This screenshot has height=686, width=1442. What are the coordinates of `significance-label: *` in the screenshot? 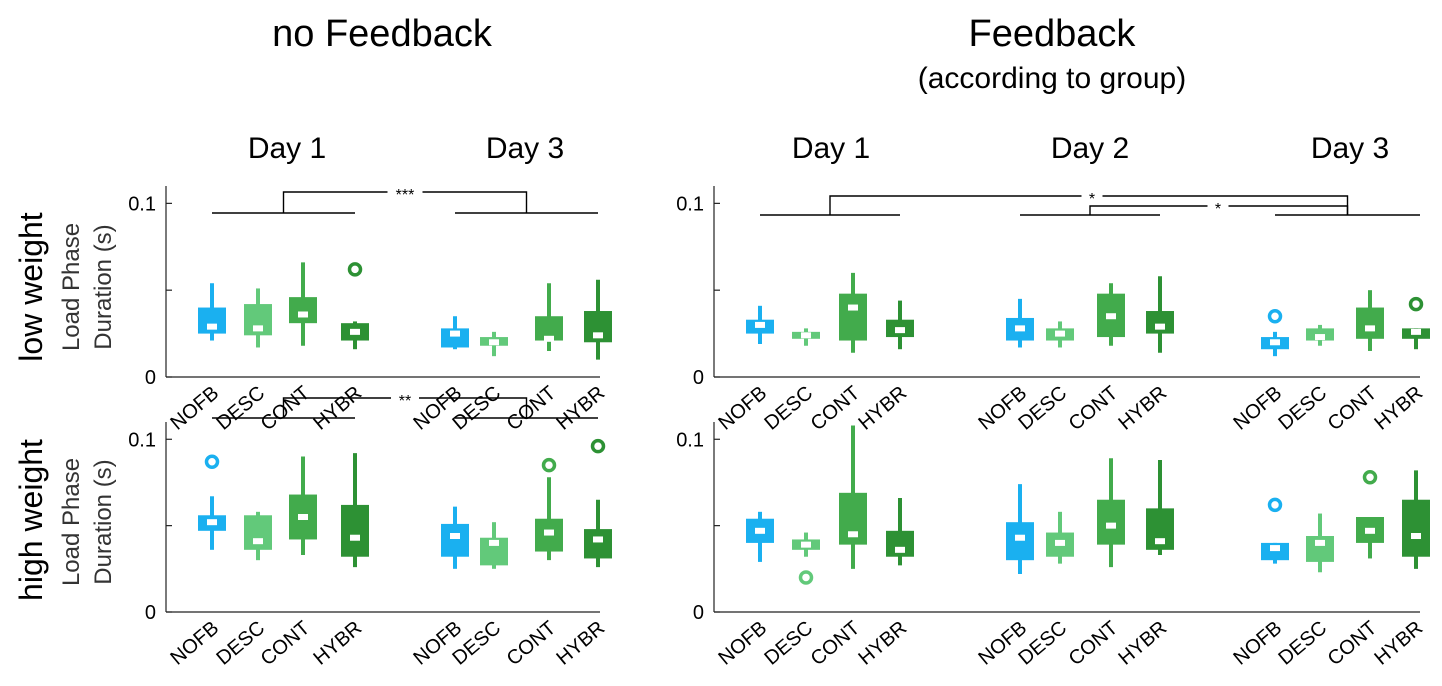 It's located at (1218, 209).